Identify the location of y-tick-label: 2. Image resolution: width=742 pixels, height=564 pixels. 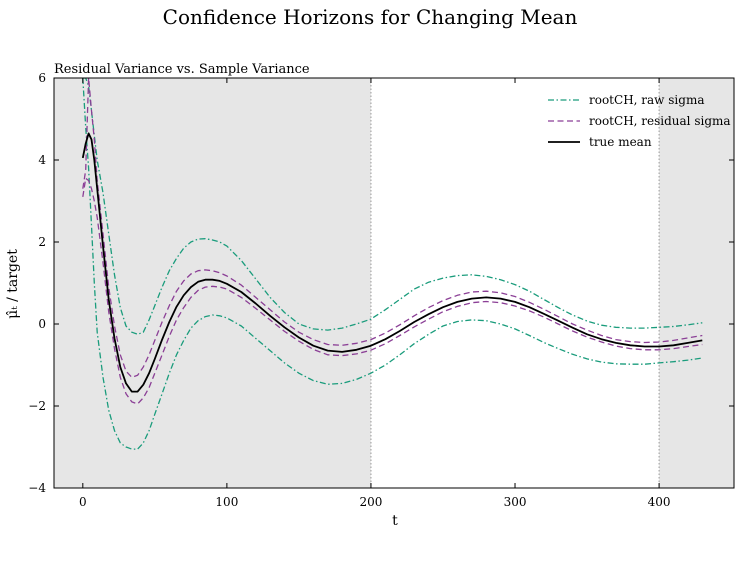
(42, 242).